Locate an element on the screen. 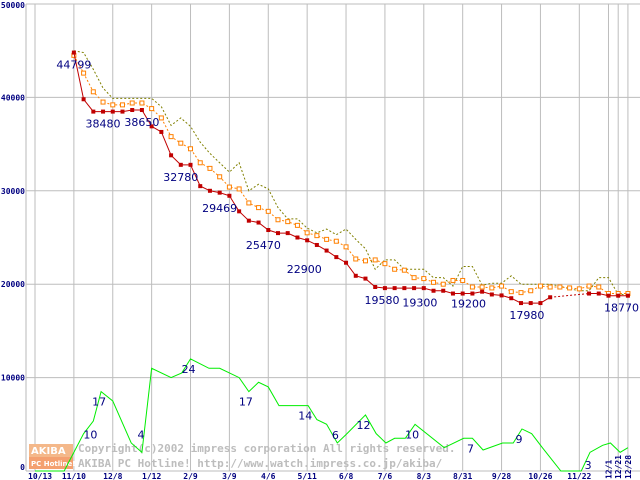 The width and height of the screenshot is (640, 480). x-tick-label: 2/9 is located at coordinates (190, 476).